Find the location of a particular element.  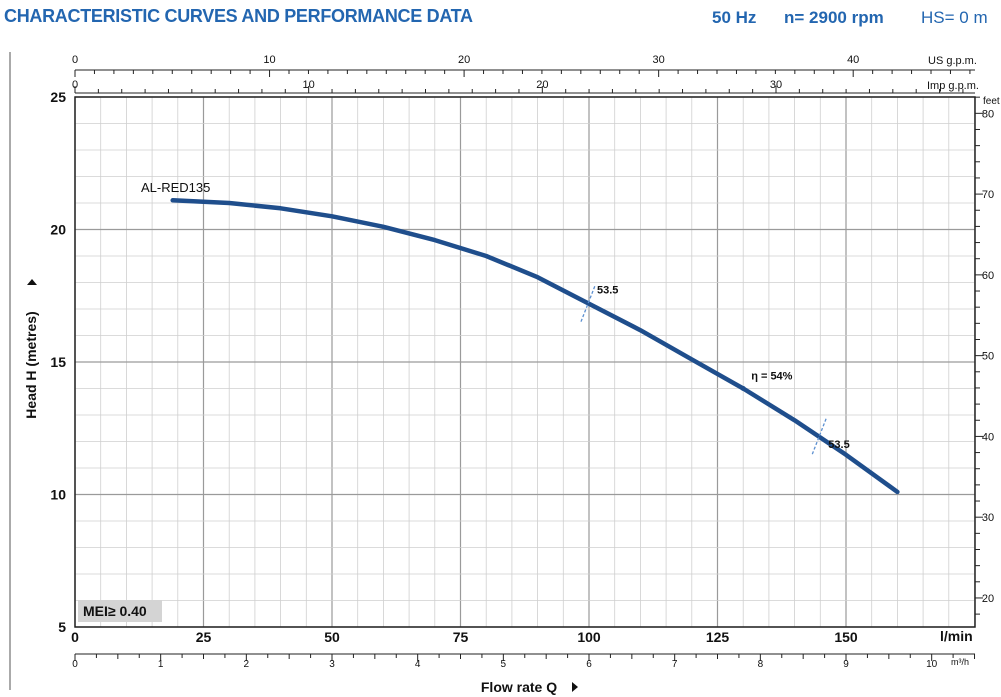

y-tick-label: 25 is located at coordinates (58, 97).